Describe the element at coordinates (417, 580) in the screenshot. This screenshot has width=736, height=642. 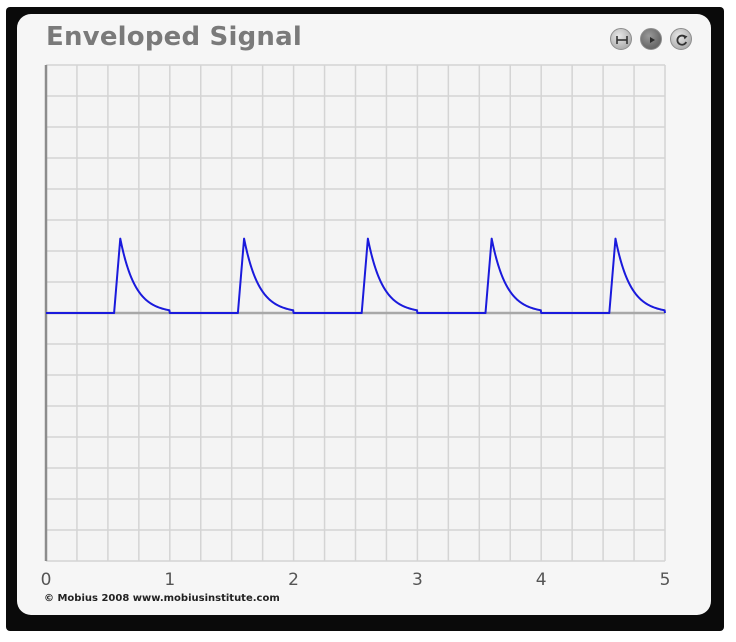
I see `x-tick-label: 3` at that location.